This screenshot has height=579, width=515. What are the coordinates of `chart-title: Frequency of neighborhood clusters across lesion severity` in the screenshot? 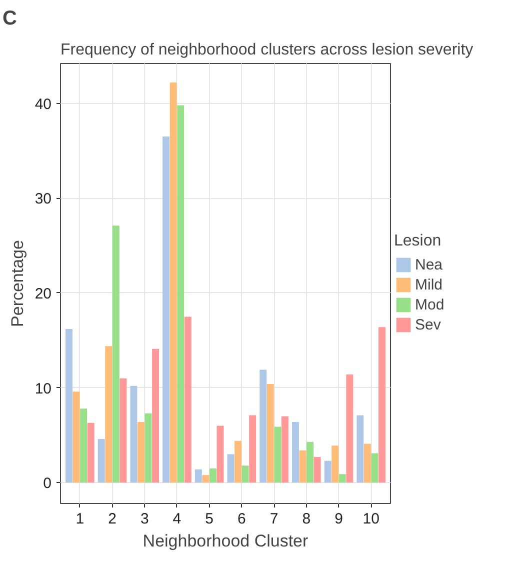 It's located at (267, 50).